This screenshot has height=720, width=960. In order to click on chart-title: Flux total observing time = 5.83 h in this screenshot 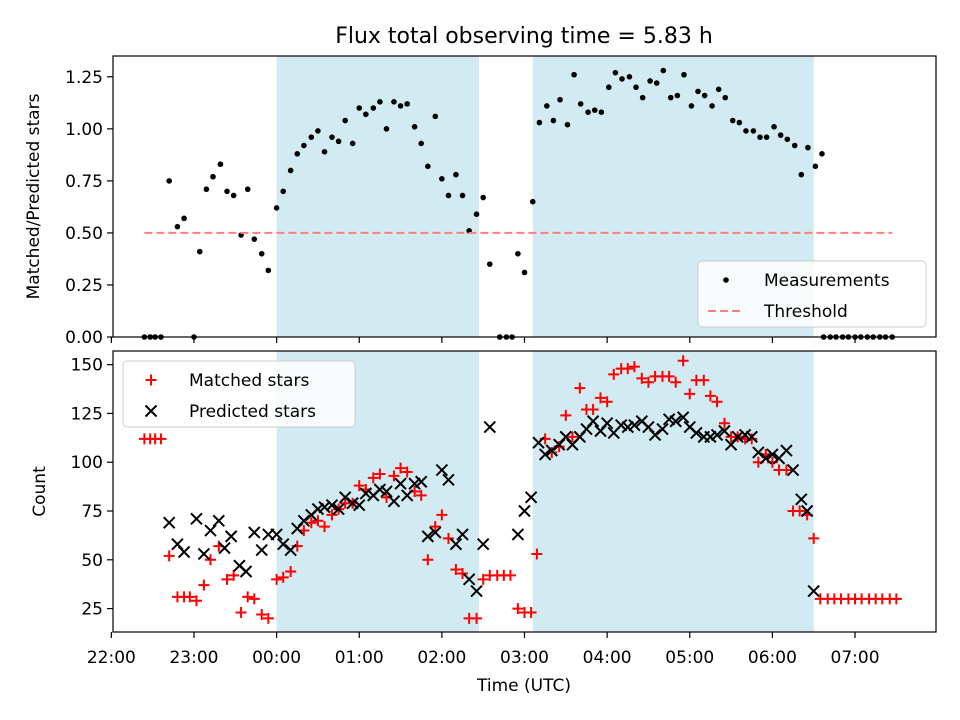, I will do `click(524, 36)`.